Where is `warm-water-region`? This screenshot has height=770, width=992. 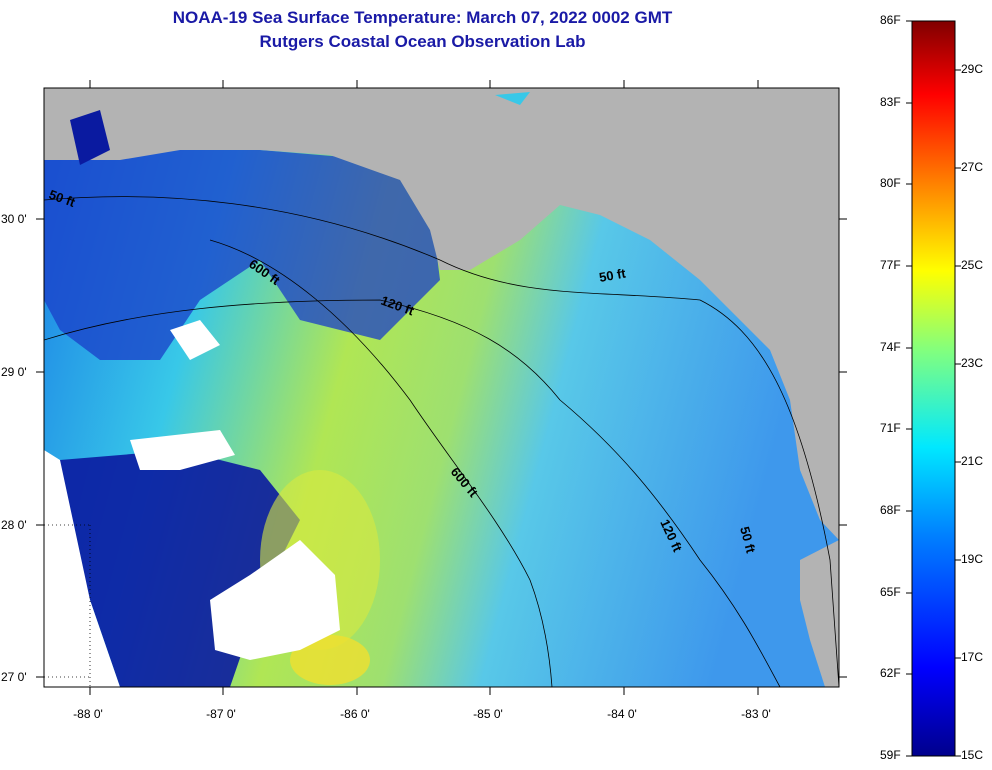 warm-water-region is located at coordinates (330, 660).